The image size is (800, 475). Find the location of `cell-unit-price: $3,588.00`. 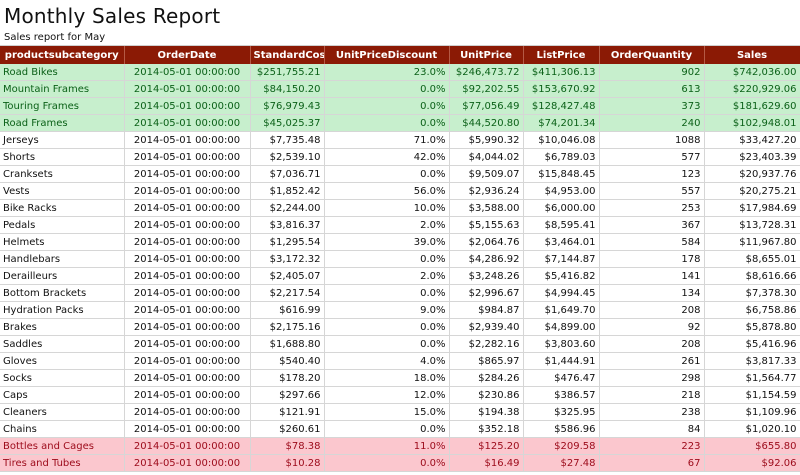

cell-unit-price: $3,588.00 is located at coordinates (486, 208).